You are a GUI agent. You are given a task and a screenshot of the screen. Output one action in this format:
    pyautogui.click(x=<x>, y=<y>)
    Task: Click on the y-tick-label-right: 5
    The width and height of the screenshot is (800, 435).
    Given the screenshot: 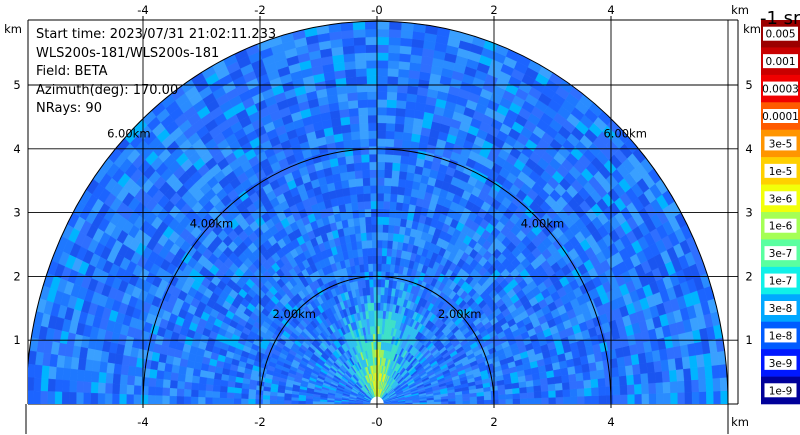 What is the action you would take?
    pyautogui.click(x=748, y=85)
    